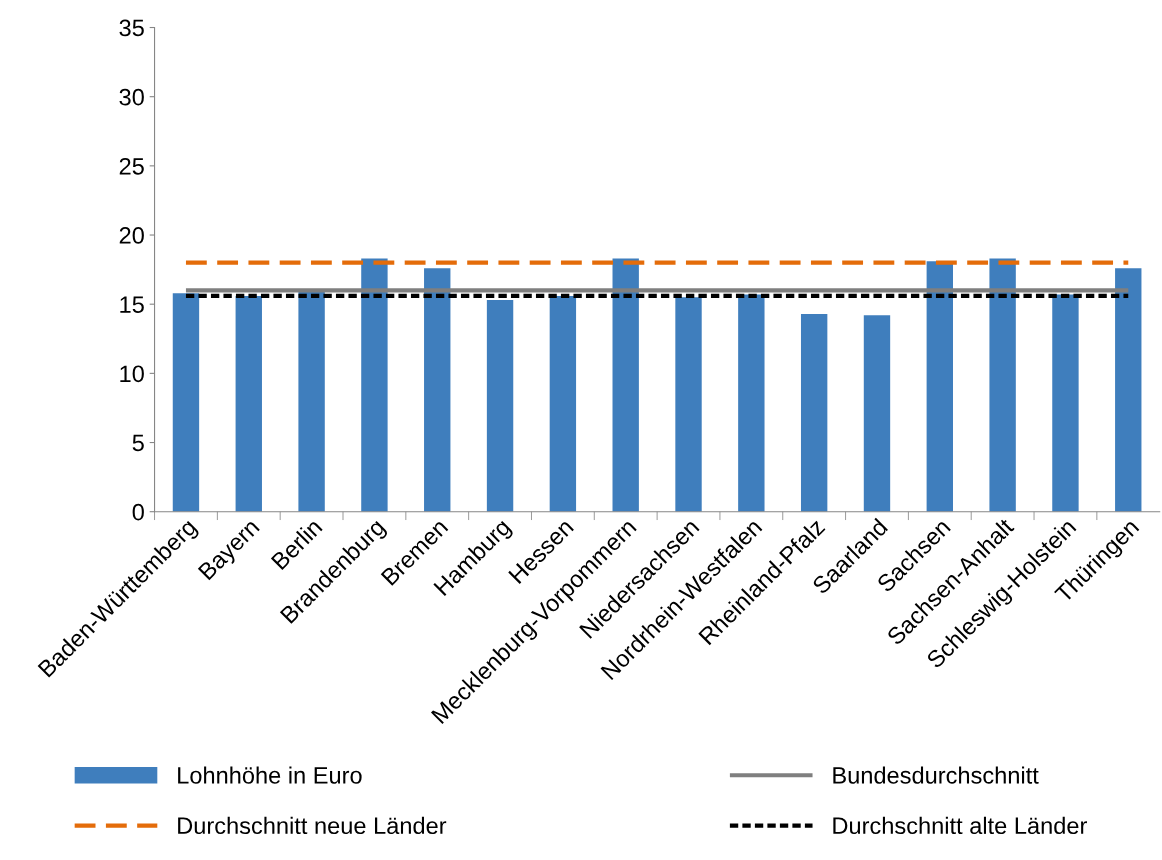  Describe the element at coordinates (270, 775) in the screenshot. I see `legend-label: Lohnhöhe in Euro` at that location.